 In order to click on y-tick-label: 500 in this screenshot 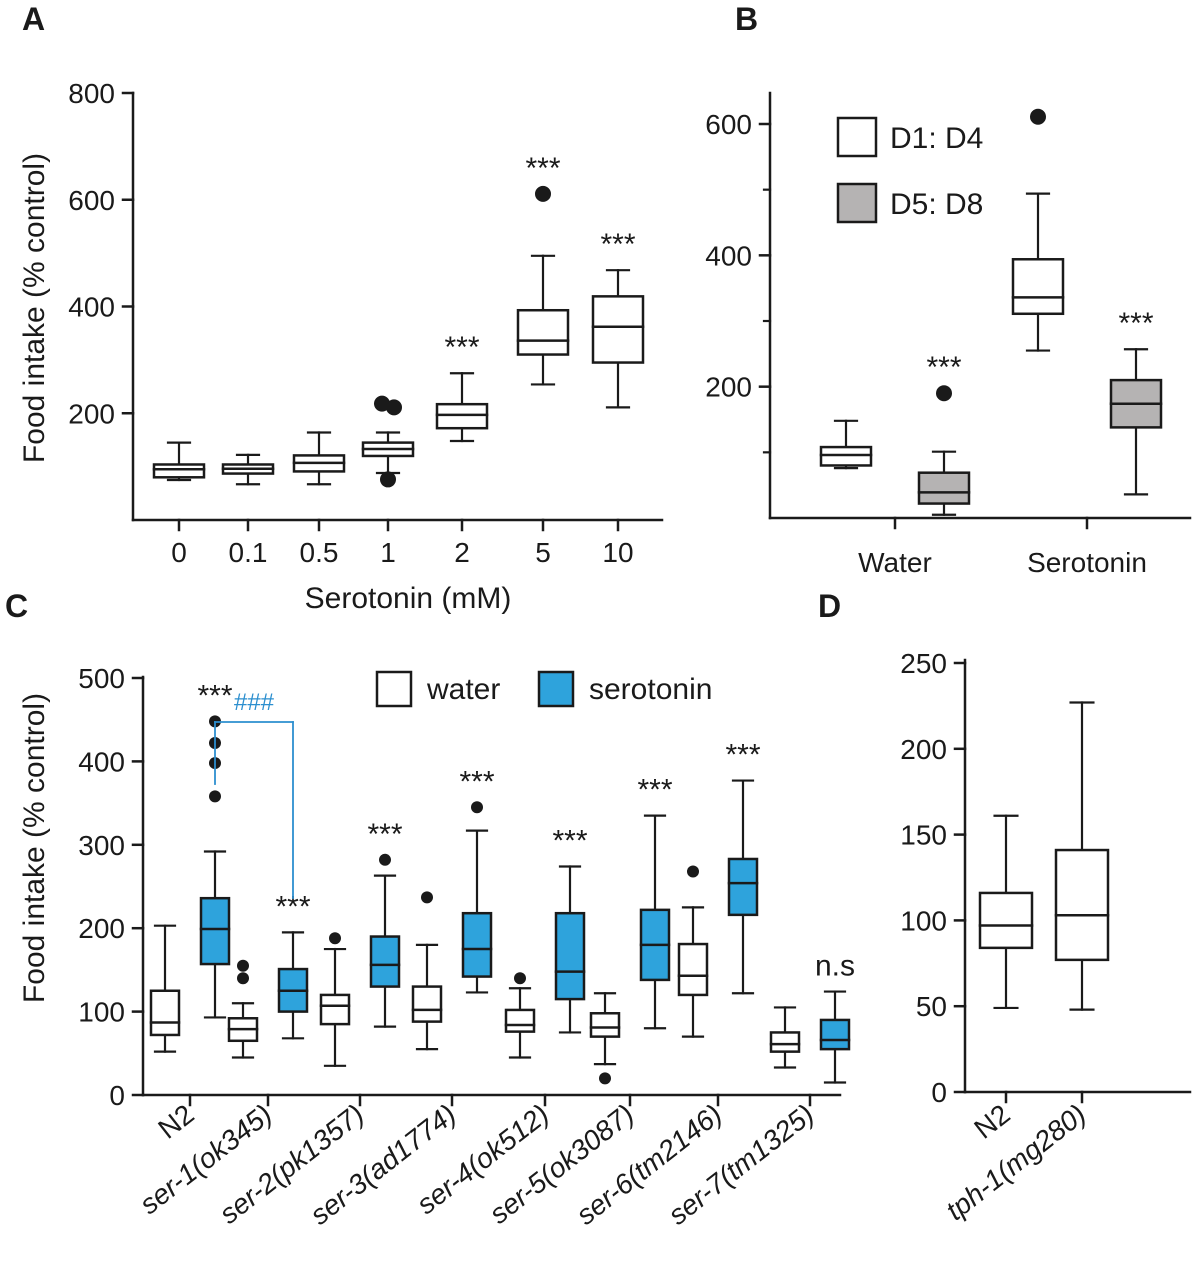, I will do `click(101, 678)`.